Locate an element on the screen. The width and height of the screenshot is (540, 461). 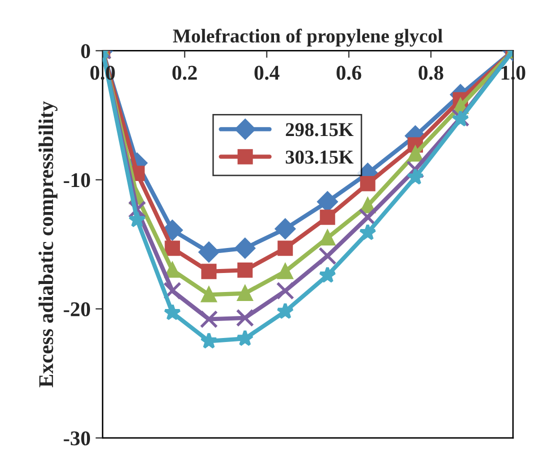
y-tick-label: -30 is located at coordinates (77, 438).